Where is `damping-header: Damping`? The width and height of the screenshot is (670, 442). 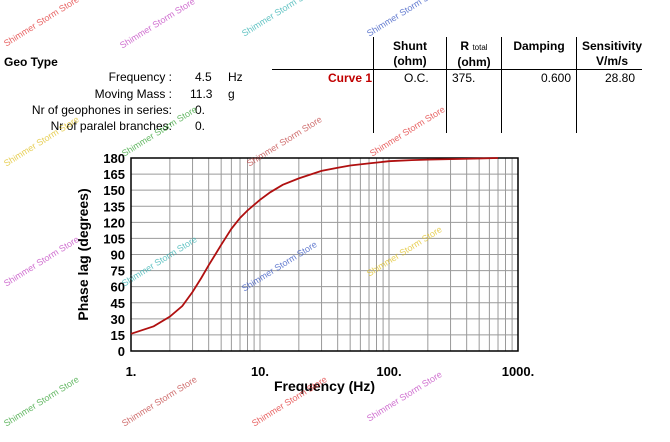
damping-header: Damping is located at coordinates (539, 46).